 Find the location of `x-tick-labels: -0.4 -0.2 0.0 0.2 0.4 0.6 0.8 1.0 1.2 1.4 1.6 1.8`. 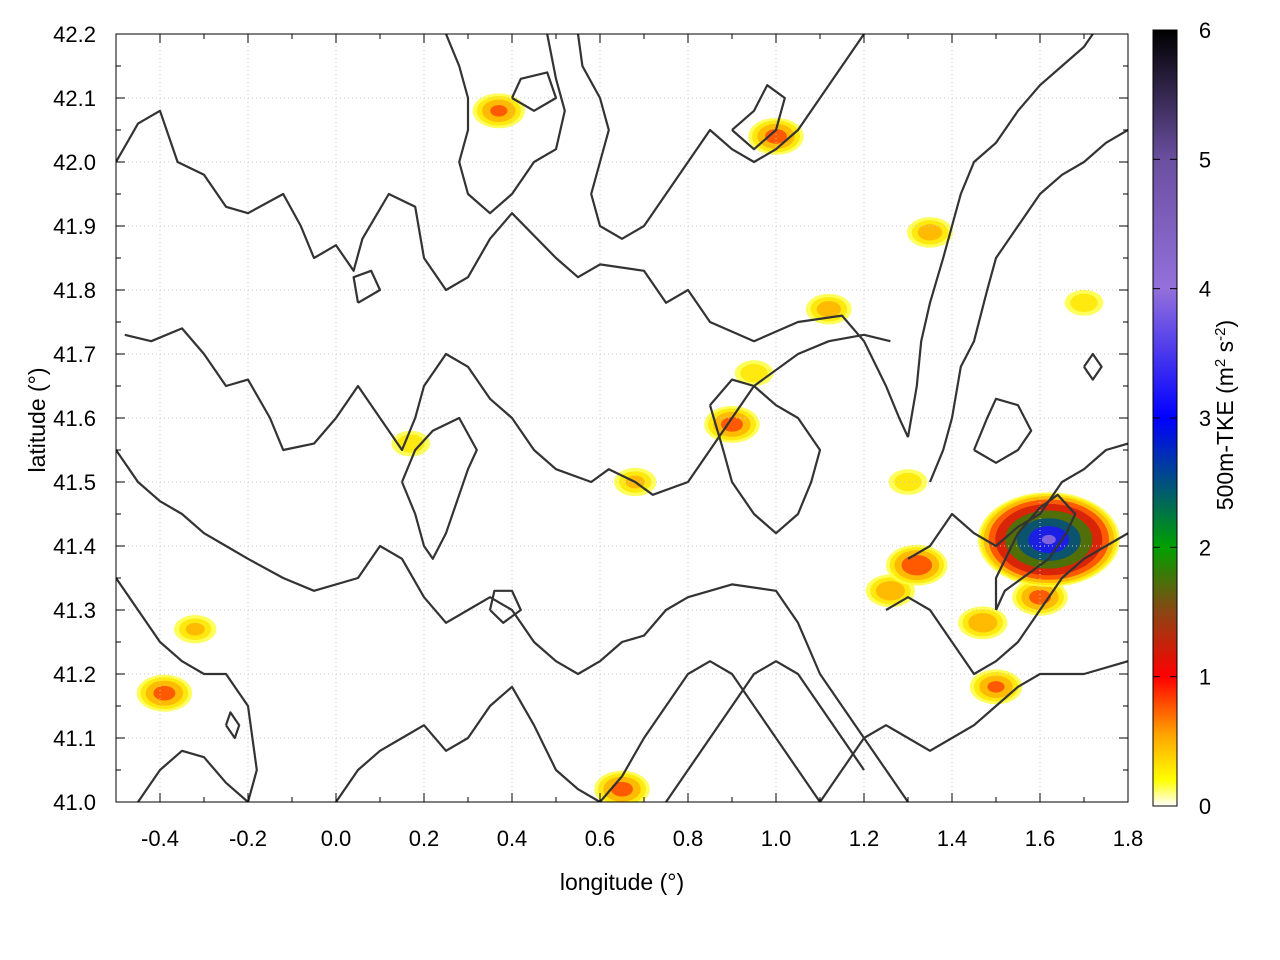

x-tick-labels: -0.4 -0.2 0.0 0.2 0.4 0.6 0.8 1.0 1.2 1.4 1.6 1.8 is located at coordinates (642, 838).